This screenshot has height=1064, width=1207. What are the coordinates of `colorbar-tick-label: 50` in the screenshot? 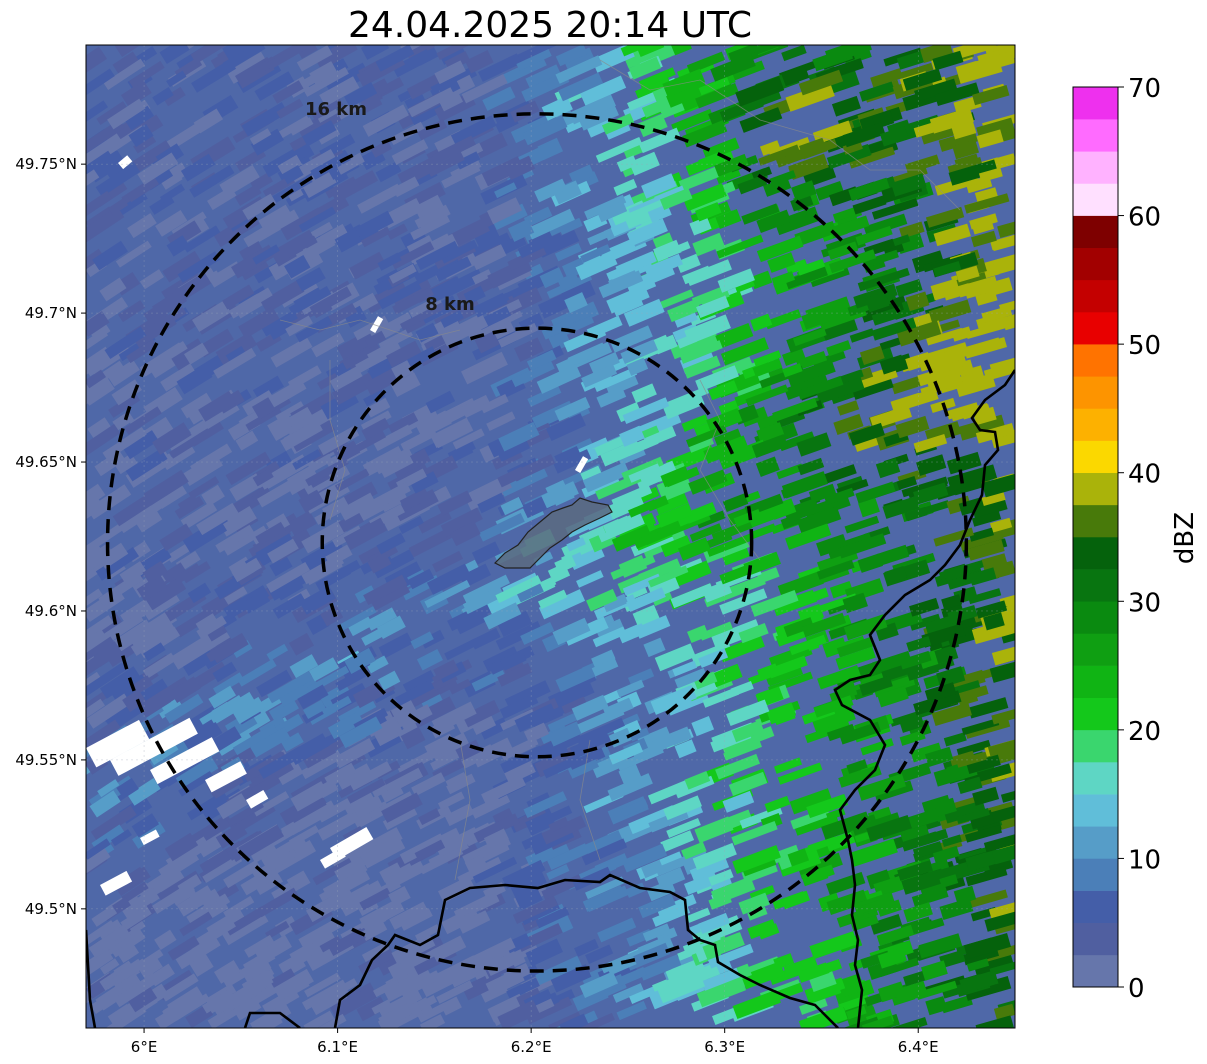 It's located at (1144, 346).